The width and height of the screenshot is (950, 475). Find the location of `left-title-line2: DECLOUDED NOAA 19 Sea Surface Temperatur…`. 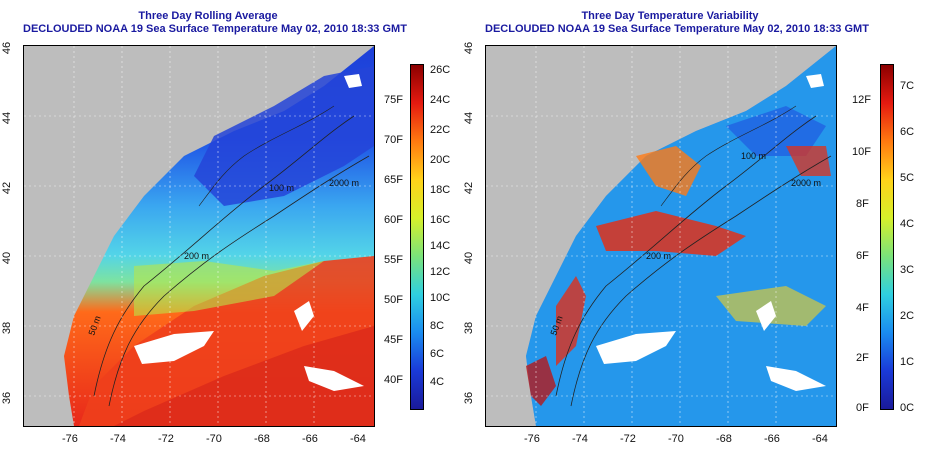

left-title-line2: DECLOUDED NOAA 19 Sea Surface Temperatur… is located at coordinates (215, 29).